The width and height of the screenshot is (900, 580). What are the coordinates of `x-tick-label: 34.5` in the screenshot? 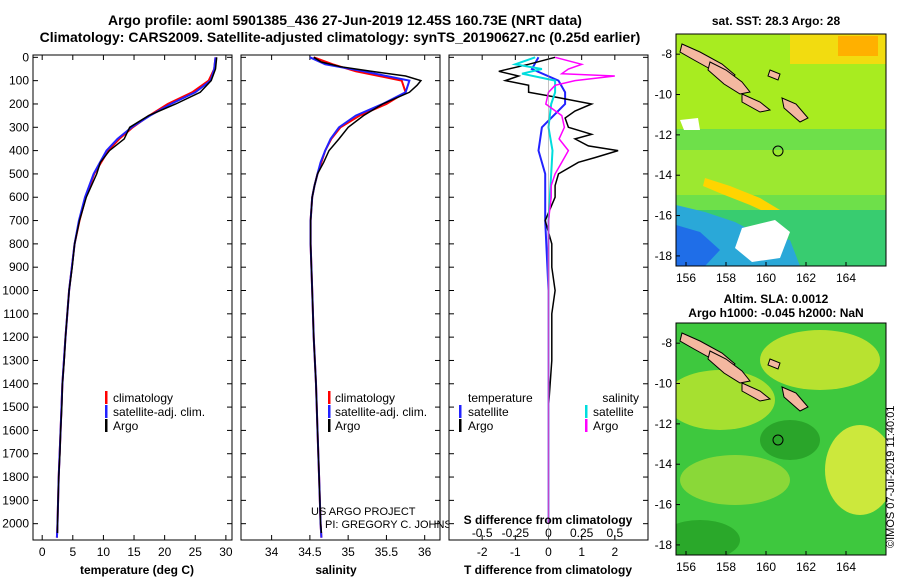 It's located at (310, 552).